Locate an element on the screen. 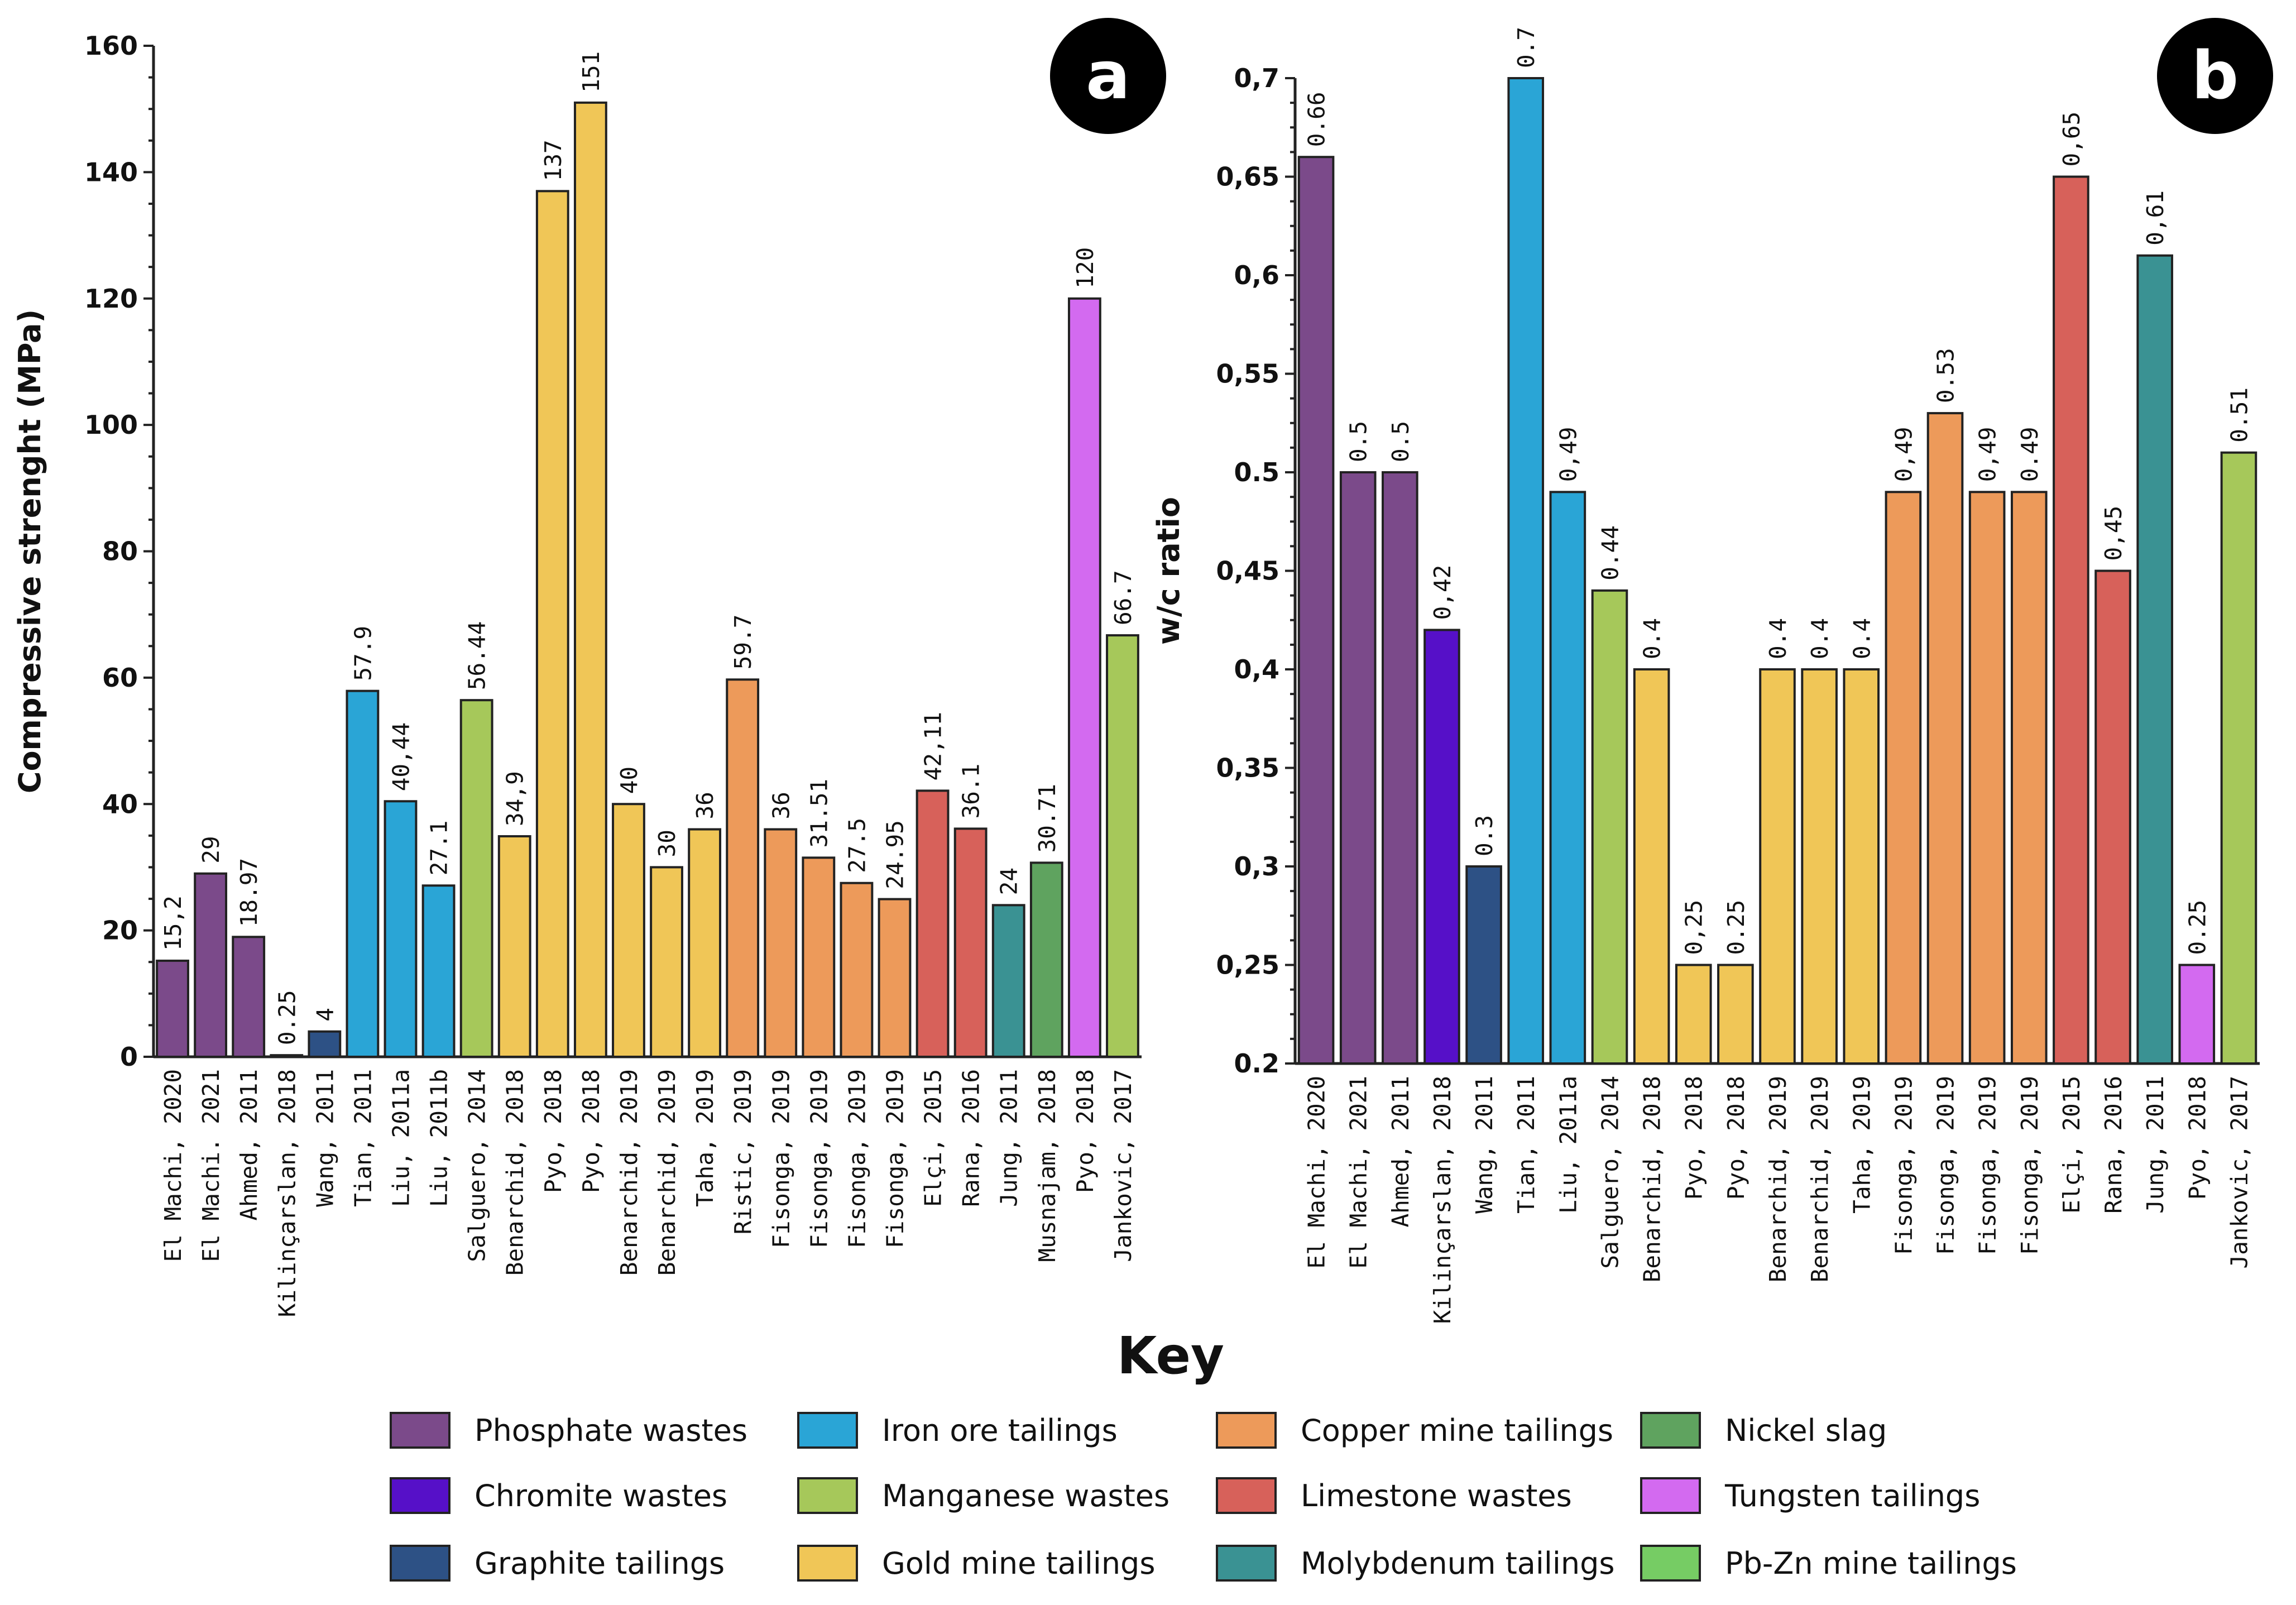  panel-a-badge-letter: a is located at coordinates (1108, 75).